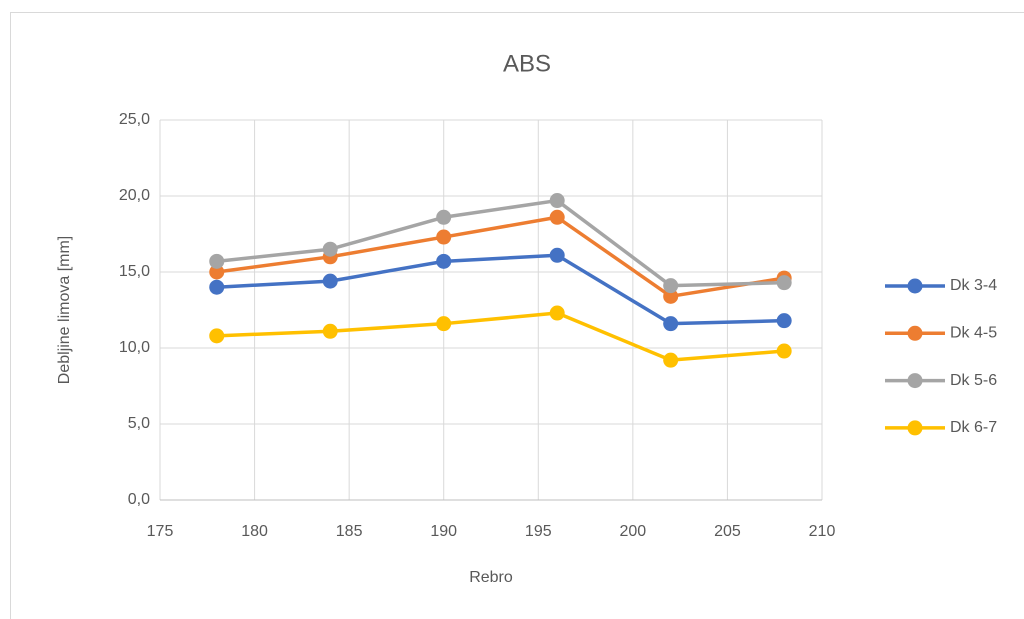 Image resolution: width=1024 pixels, height=619 pixels. Describe the element at coordinates (973, 380) in the screenshot. I see `legend-label: Dk 5-6` at that location.